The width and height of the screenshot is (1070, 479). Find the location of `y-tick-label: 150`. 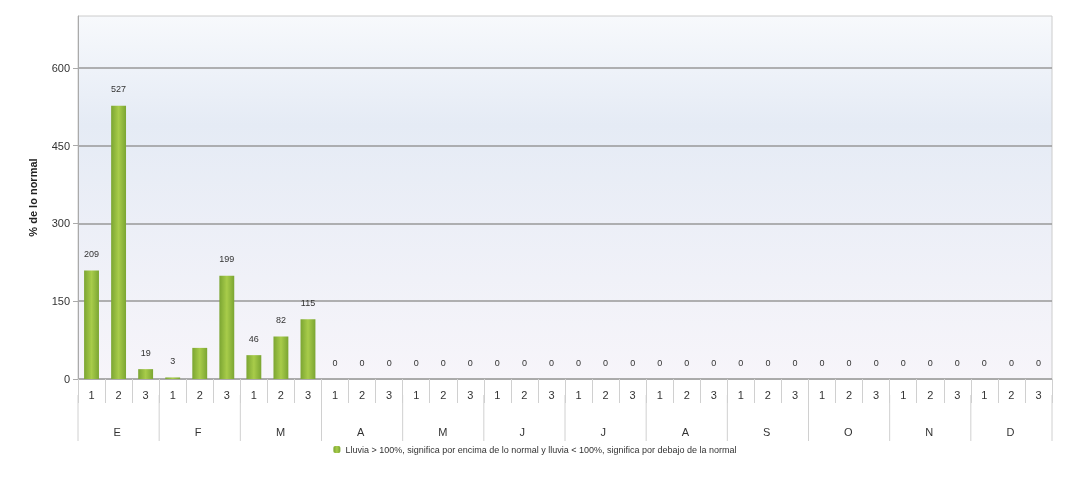

y-tick-label: 150 is located at coordinates (60, 301).